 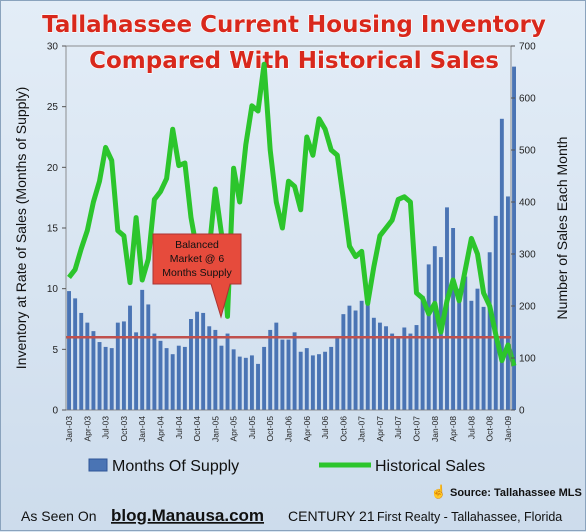 What do you see at coordinates (124, 429) in the screenshot?
I see `x-tick-label: Oct-03` at bounding box center [124, 429].